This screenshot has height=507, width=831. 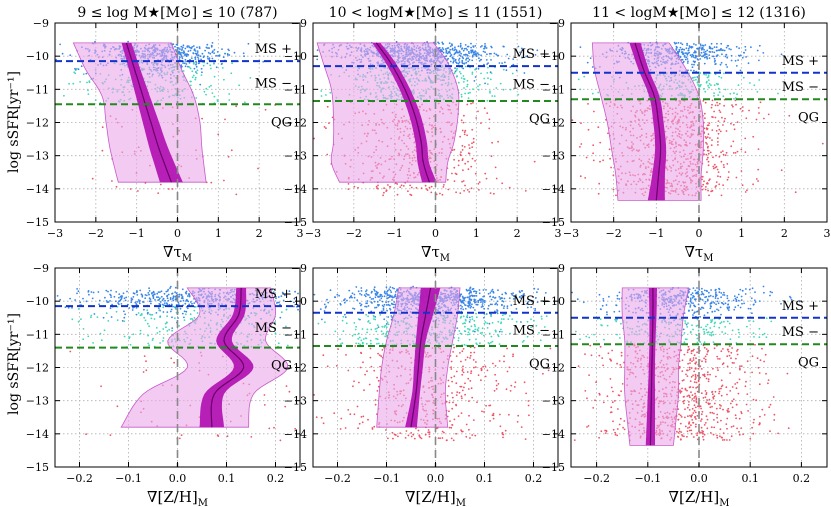 I want to click on region-label-ms-minus: MS −, so click(x=531, y=85).